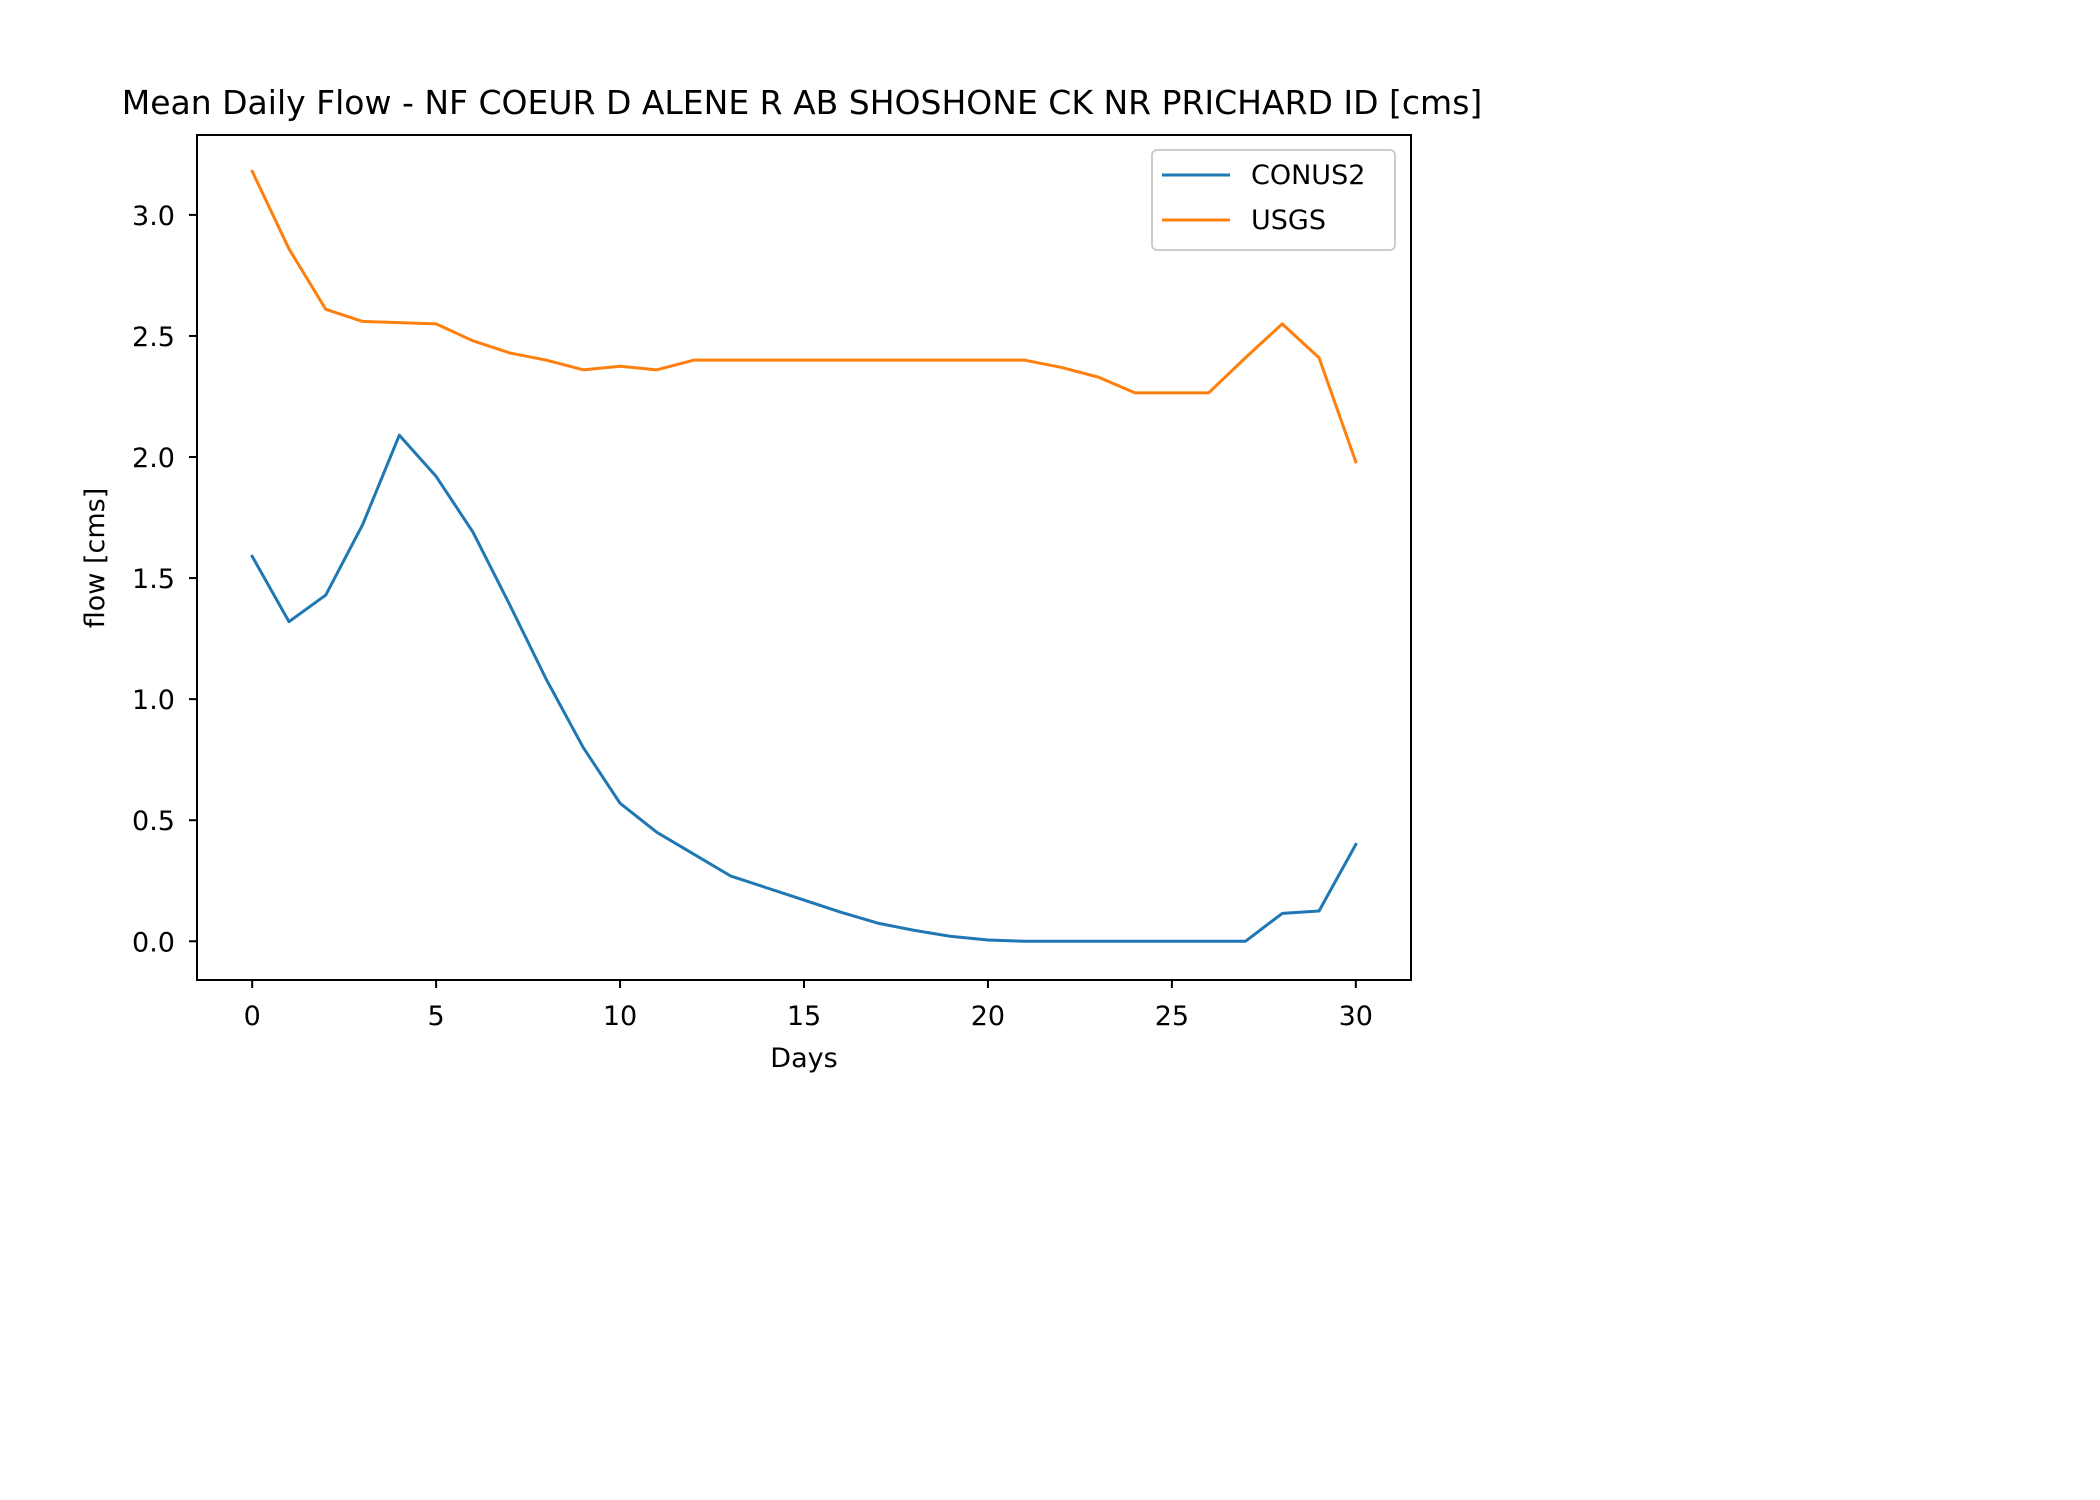  Describe the element at coordinates (803, 1058) in the screenshot. I see `x-axis-label: Days` at that location.